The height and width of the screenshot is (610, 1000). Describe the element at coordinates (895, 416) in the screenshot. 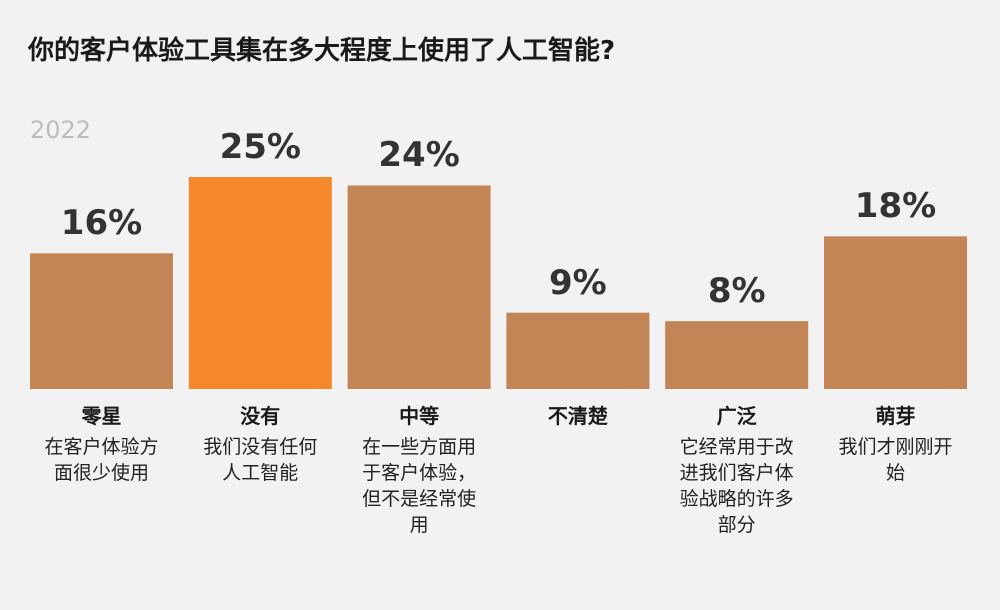

I see `category-label: 萌芽` at that location.